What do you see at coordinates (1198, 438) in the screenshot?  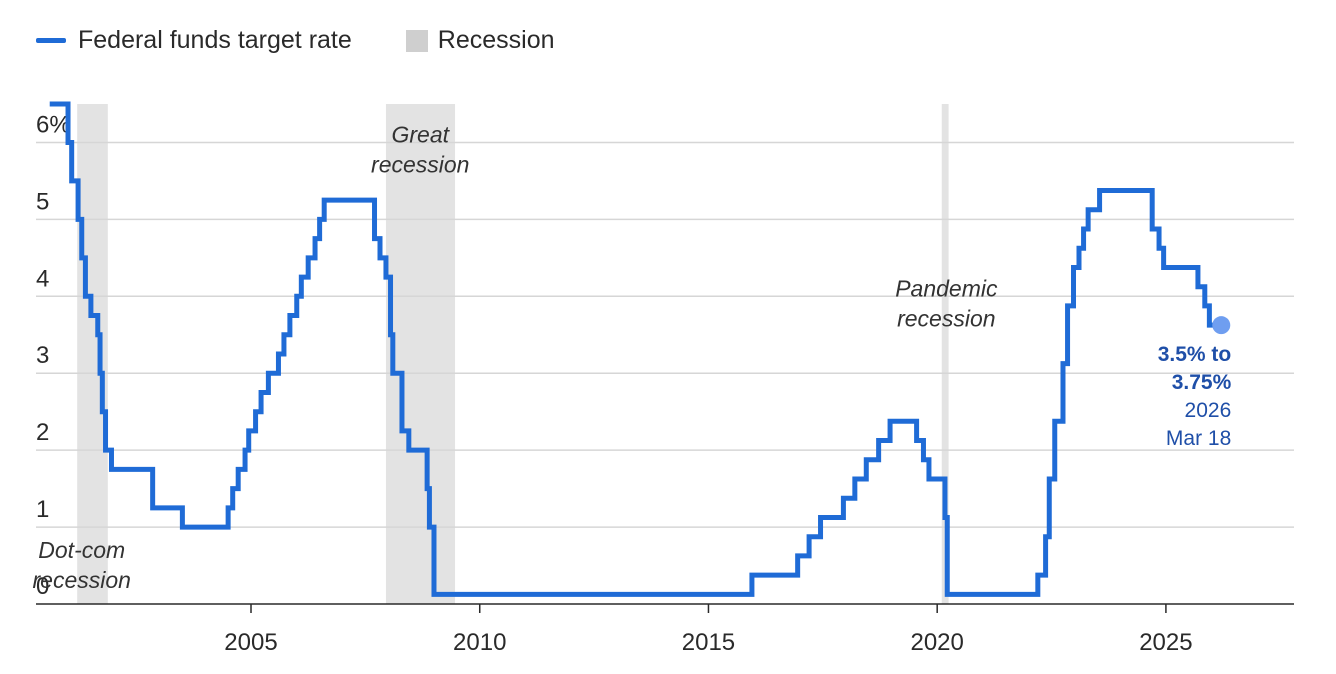 I see `endpoint-label-1: Mar 18` at bounding box center [1198, 438].